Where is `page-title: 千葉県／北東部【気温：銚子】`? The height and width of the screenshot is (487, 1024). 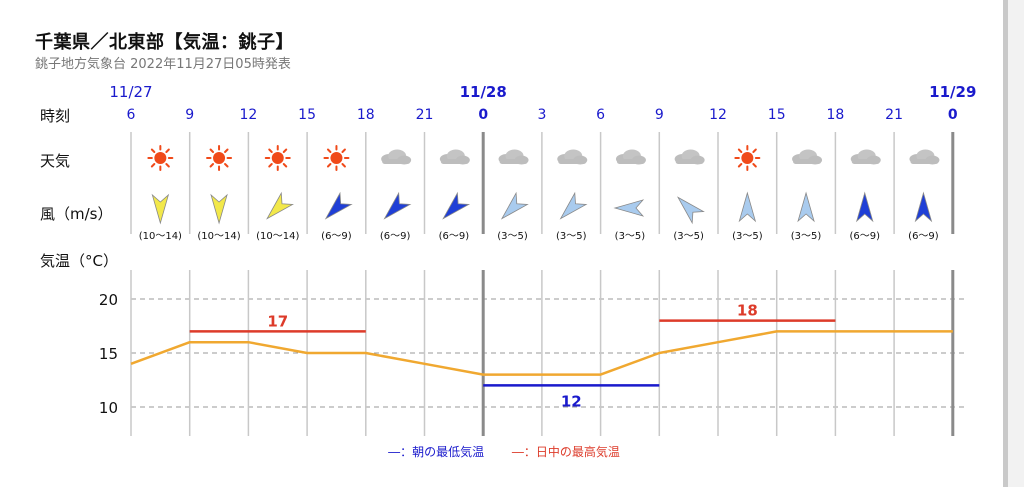 page-title: 千葉県／北東部【気温：銚子】 is located at coordinates (164, 42).